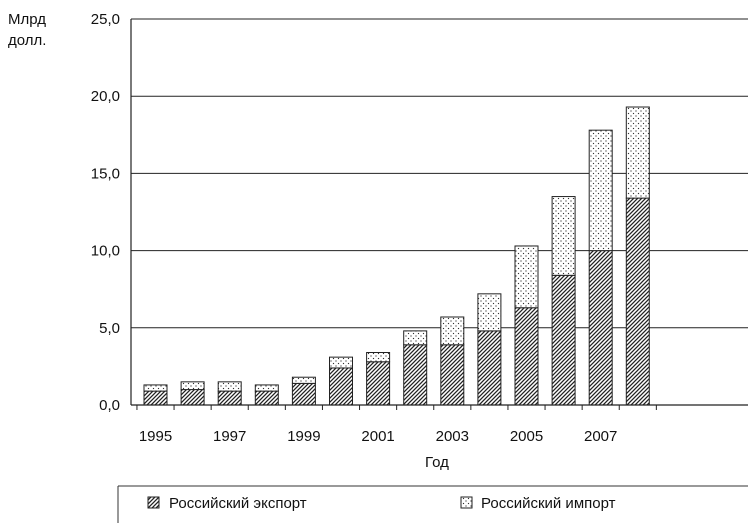 Image resolution: width=748 pixels, height=523 pixels. I want to click on y-tick-label: 20,0, so click(105, 96).